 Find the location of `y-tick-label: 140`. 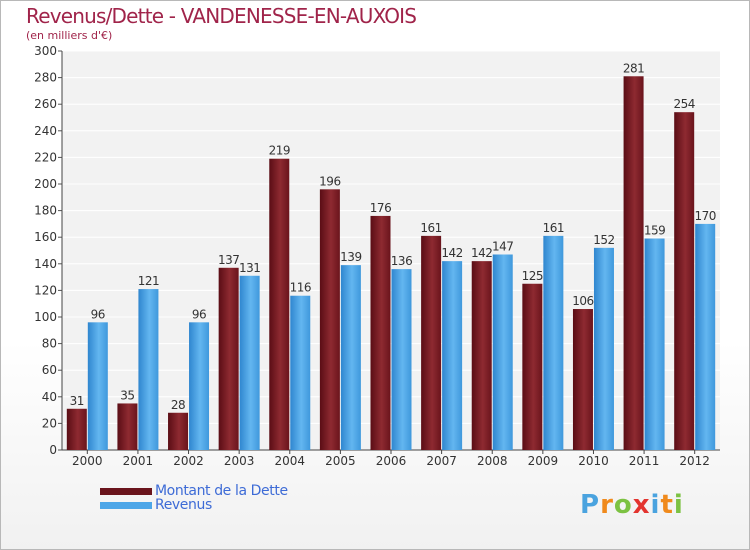

y-tick-label: 140 is located at coordinates (45, 264).